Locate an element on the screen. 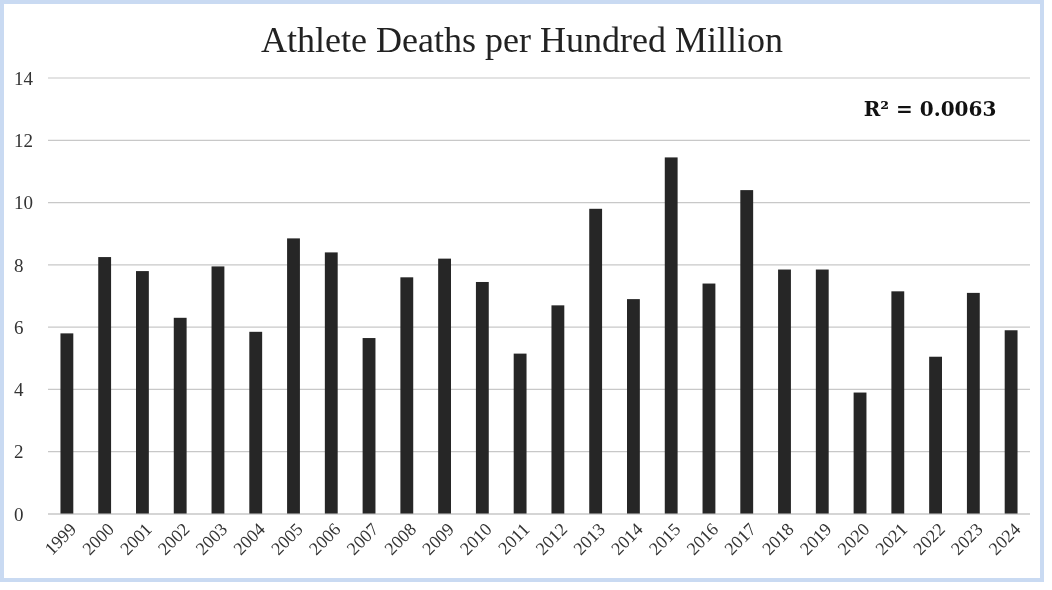 Image resolution: width=1052 pixels, height=590 pixels. y-tick-label: 14 is located at coordinates (24, 78).